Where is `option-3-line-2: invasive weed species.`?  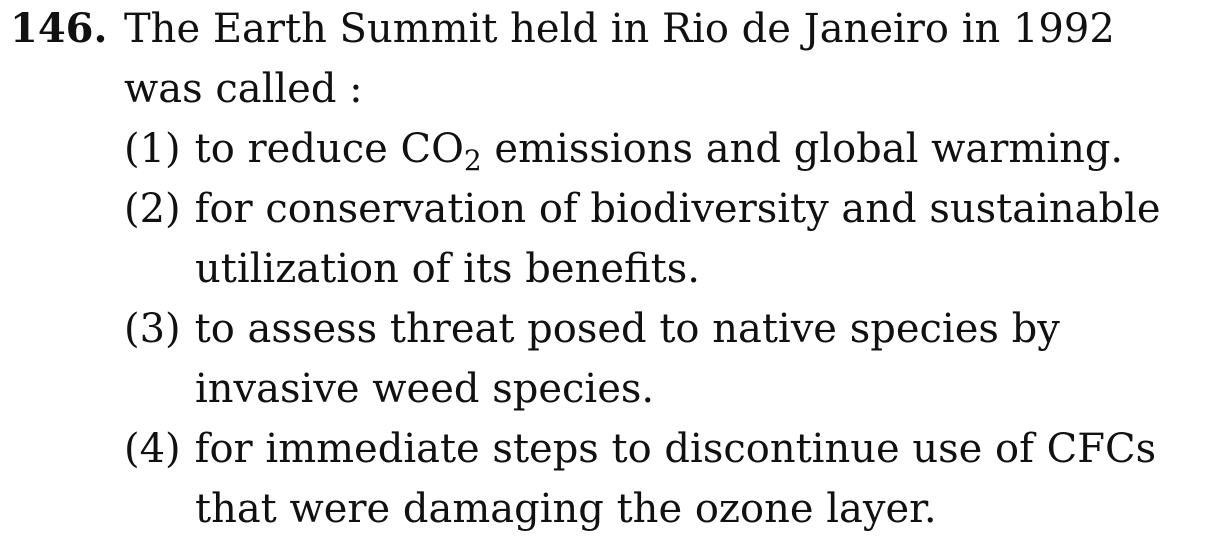 option-3-line-2: invasive weed species. is located at coordinates (425, 389).